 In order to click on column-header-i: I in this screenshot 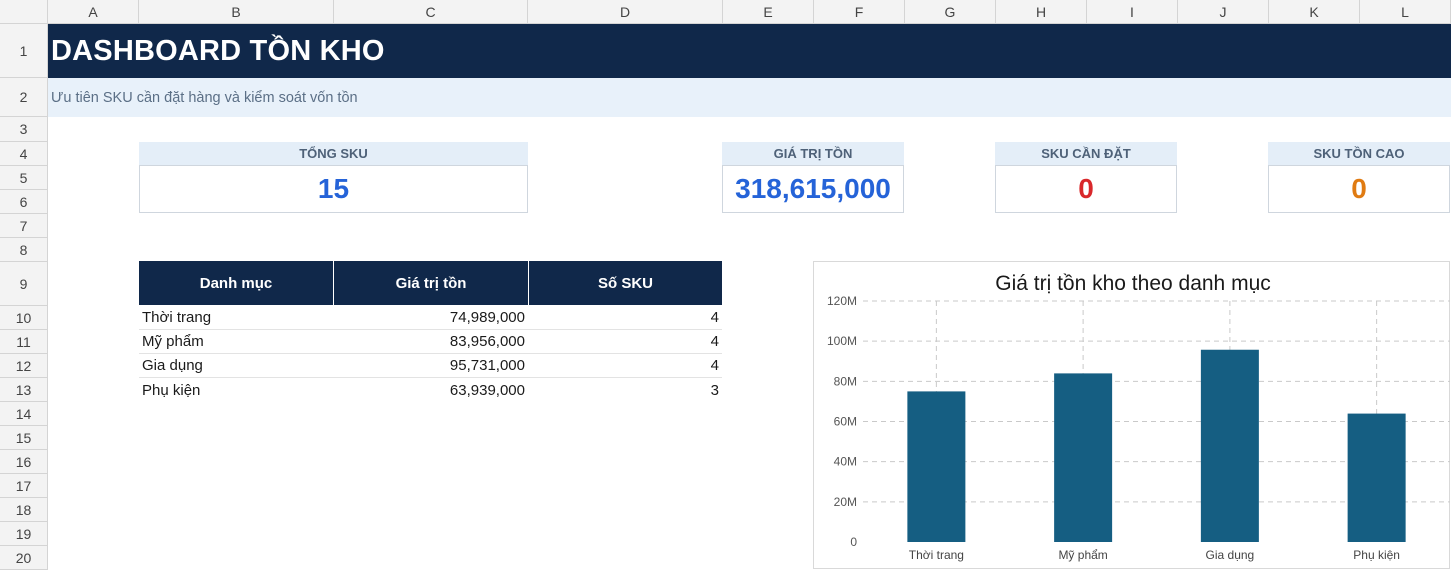, I will do `click(1132, 12)`.